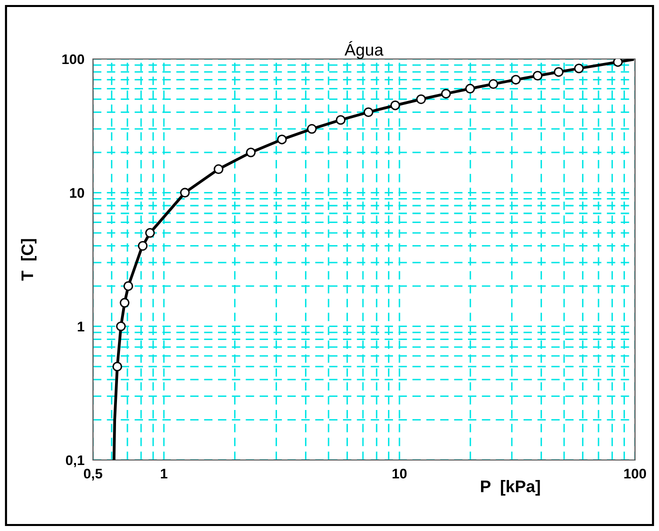  I want to click on chart-title: Água, so click(364, 50).